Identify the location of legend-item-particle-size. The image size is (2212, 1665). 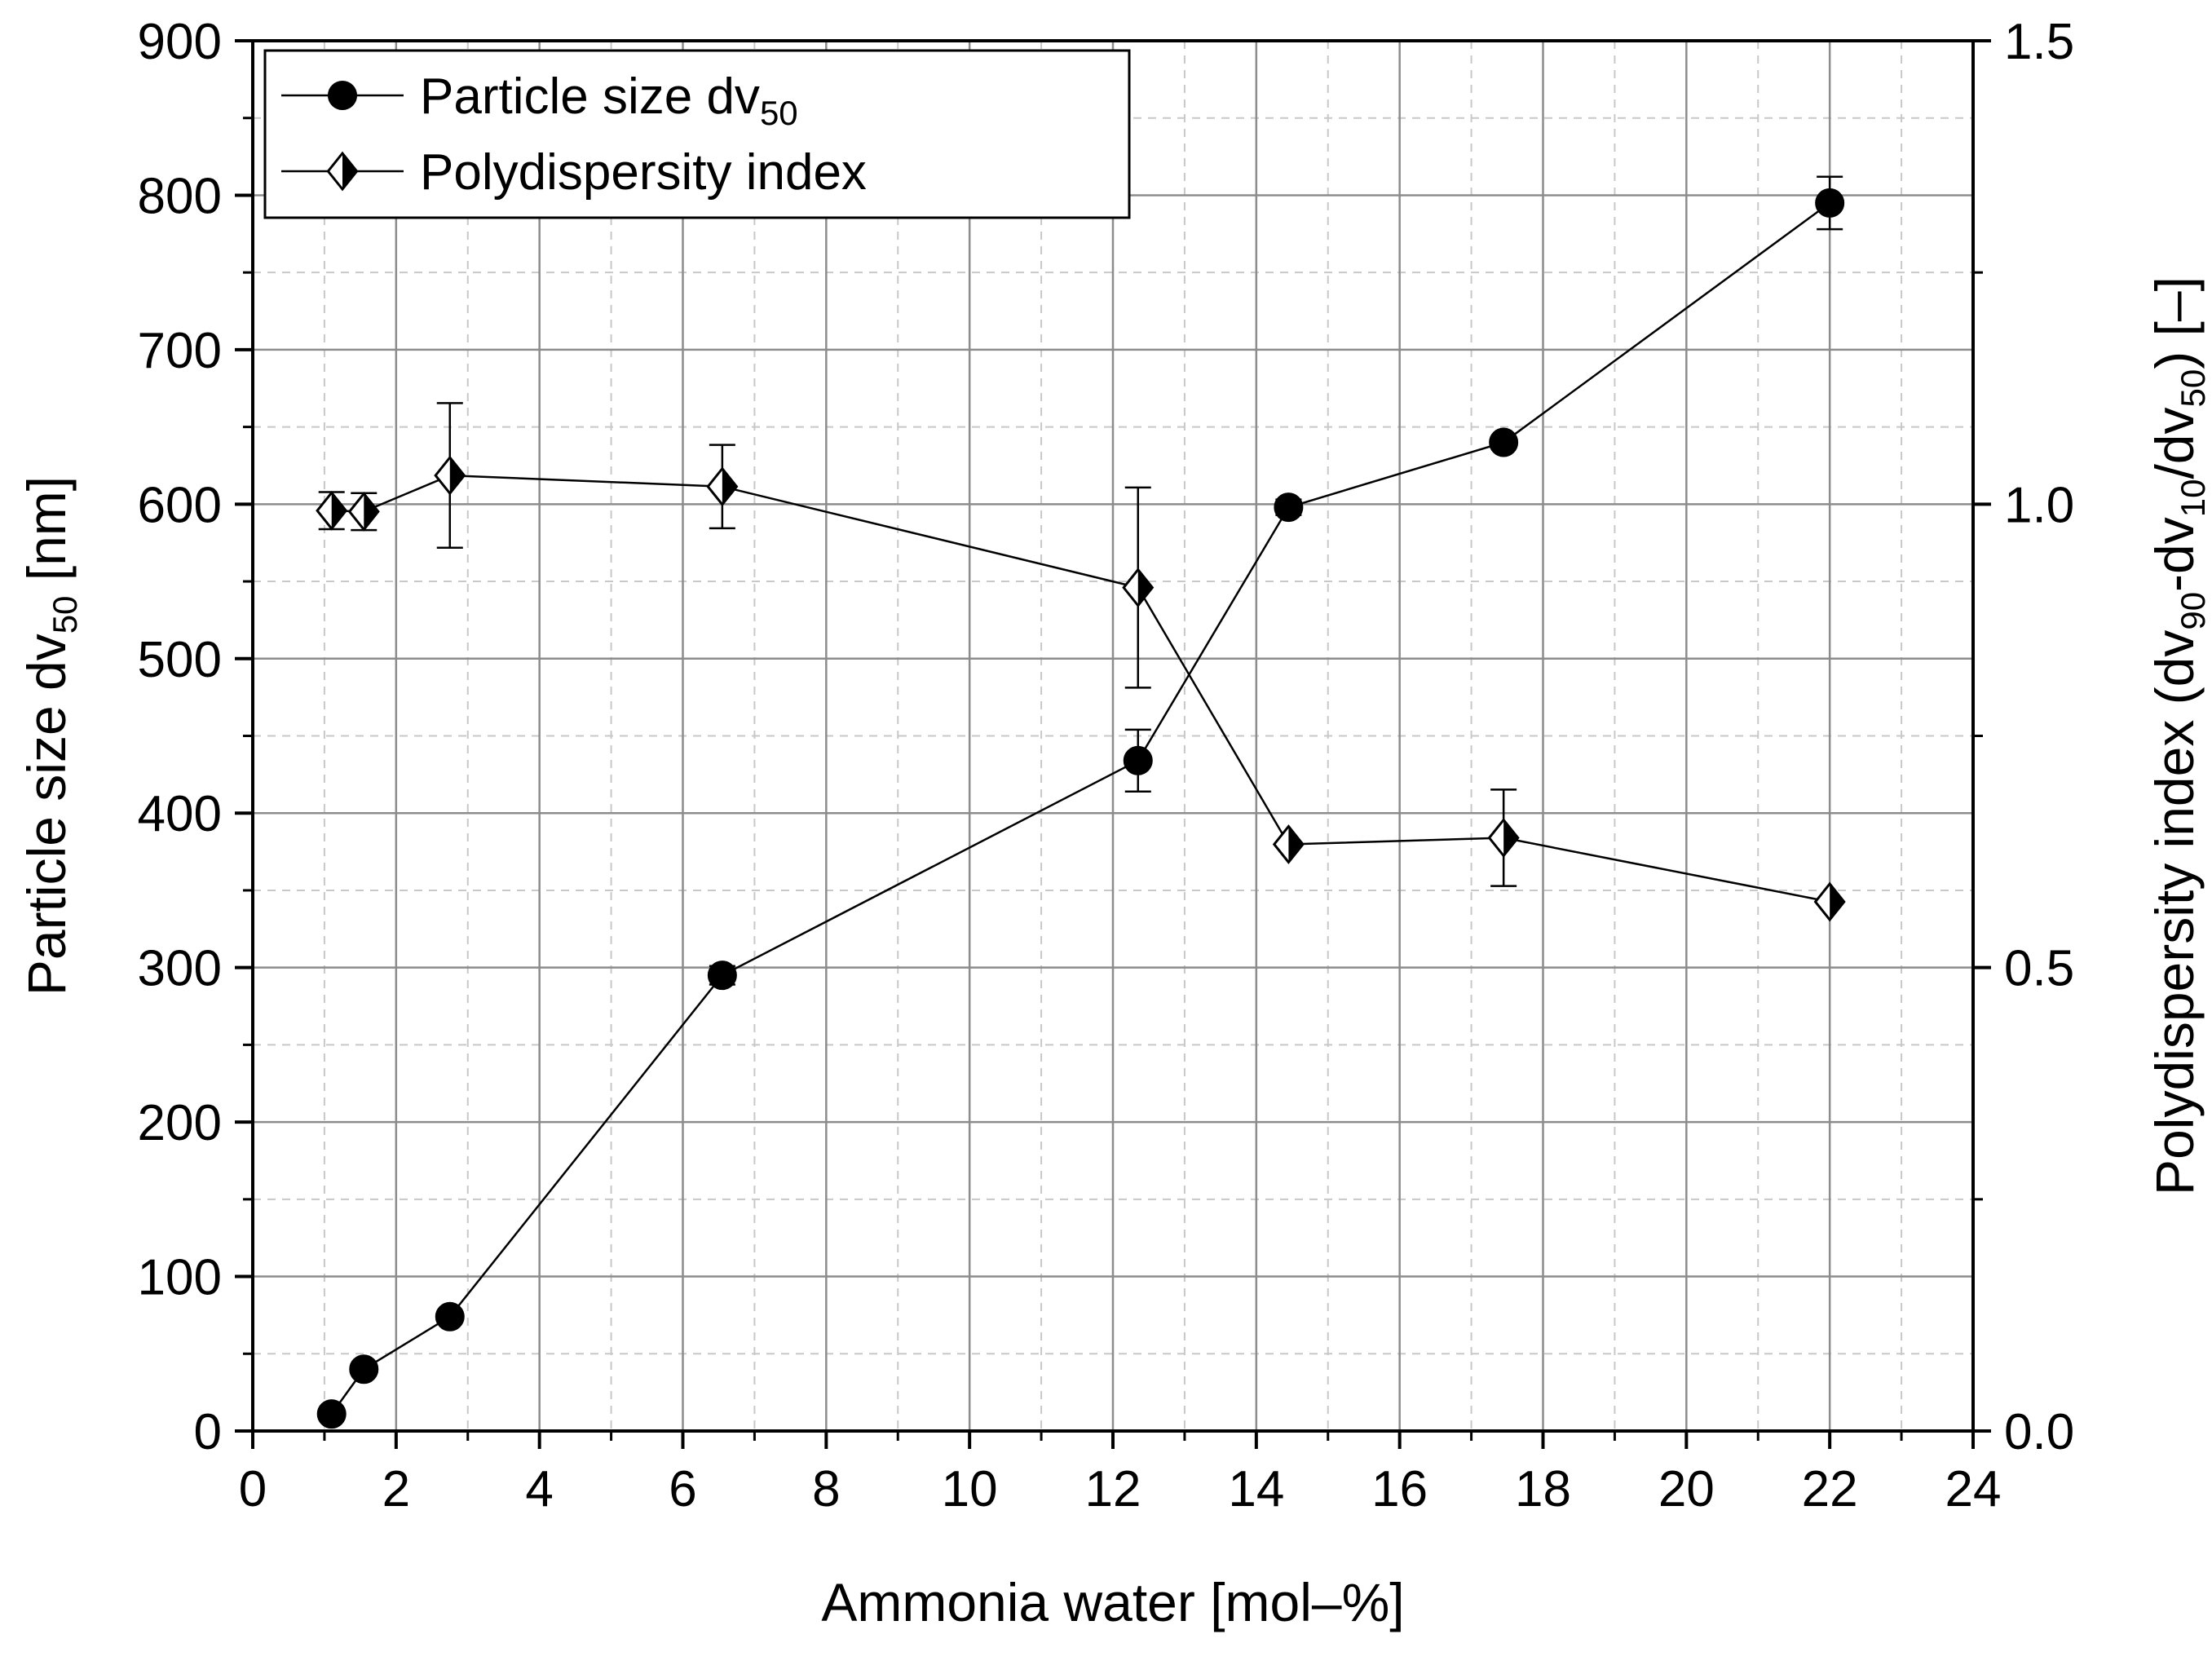
(342, 95).